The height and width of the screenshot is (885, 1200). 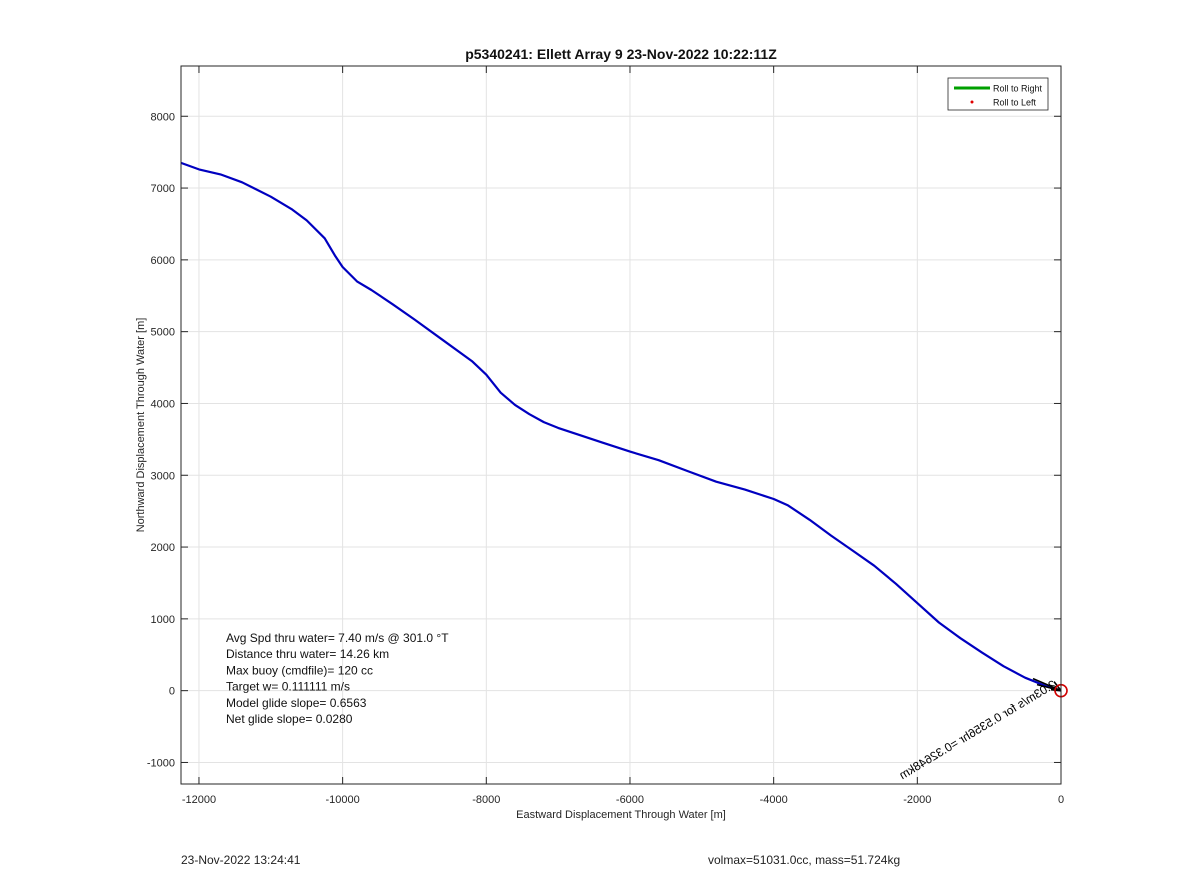 What do you see at coordinates (199, 800) in the screenshot?
I see `x-tick-label: -12000` at bounding box center [199, 800].